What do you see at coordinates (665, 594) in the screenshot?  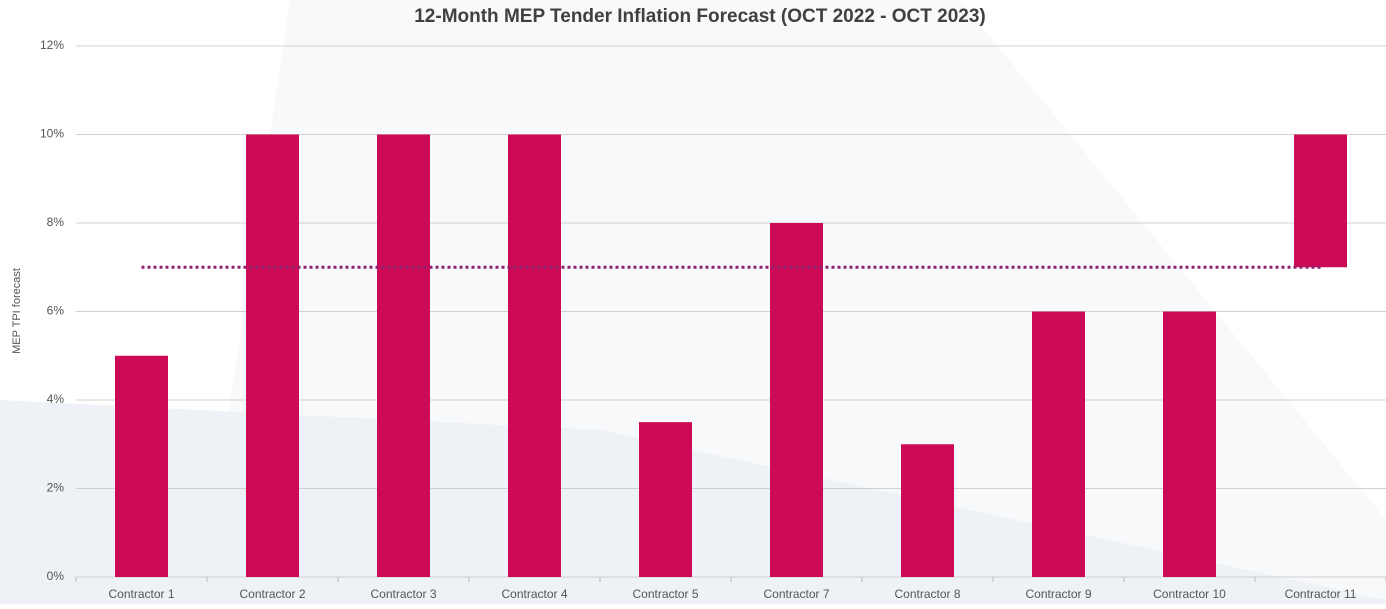 I see `x-tick-label: Contractor 5` at bounding box center [665, 594].